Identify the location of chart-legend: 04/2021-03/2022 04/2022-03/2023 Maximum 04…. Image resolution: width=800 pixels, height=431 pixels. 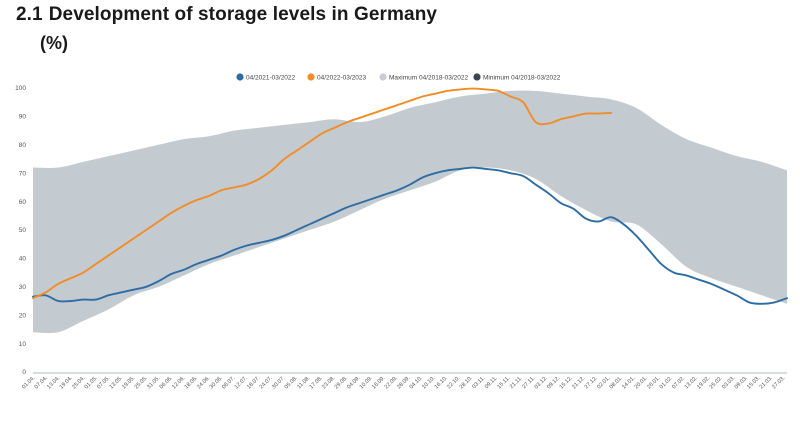
(398, 77).